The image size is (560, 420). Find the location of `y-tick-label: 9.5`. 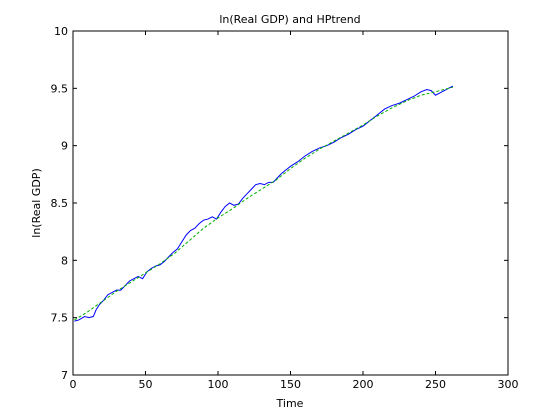

y-tick-label: 9.5 is located at coordinates (60, 88).